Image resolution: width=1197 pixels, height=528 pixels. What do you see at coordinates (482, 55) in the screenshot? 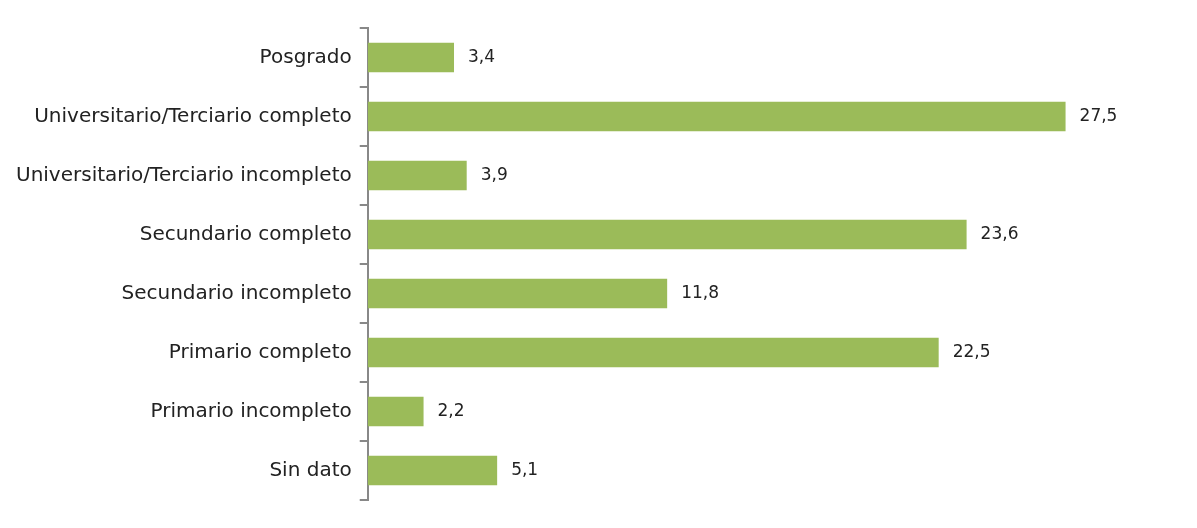
I see `data-label: 3,4` at bounding box center [482, 55].